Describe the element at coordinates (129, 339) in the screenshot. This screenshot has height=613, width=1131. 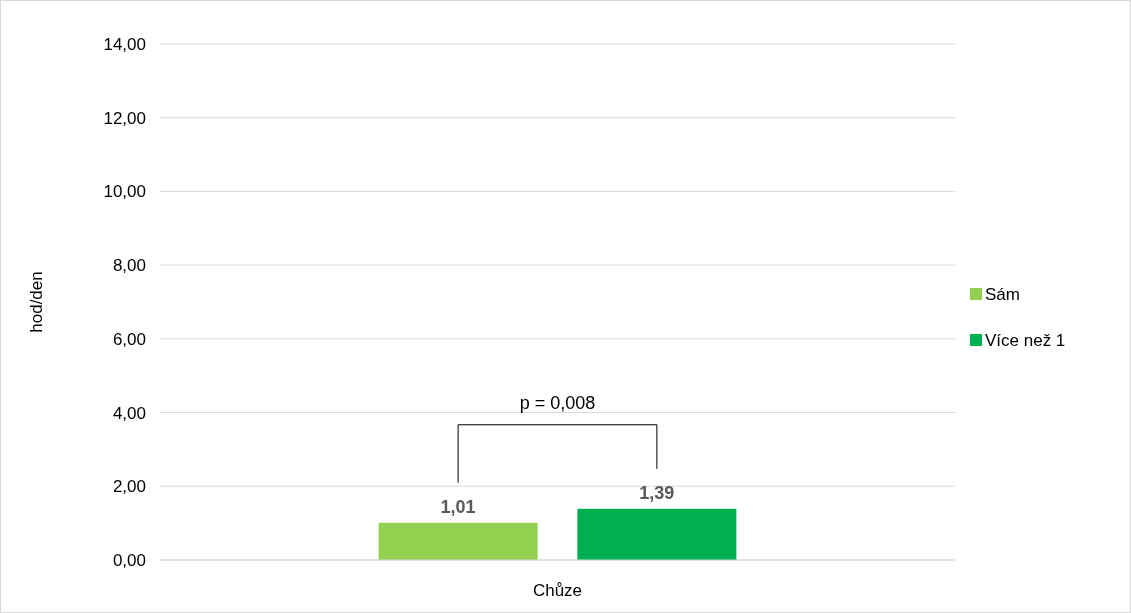
I see `y-tick-label: 6,00` at that location.